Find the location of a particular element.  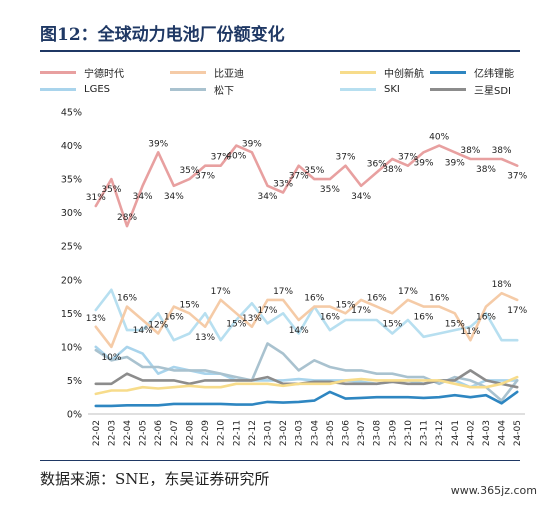

y-tick-label: 25% is located at coordinates (71, 247).